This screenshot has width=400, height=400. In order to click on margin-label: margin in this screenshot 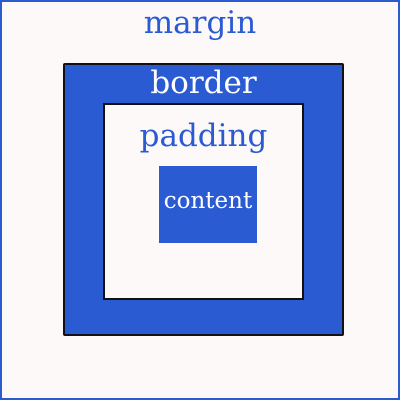, I will do `click(200, 23)`.